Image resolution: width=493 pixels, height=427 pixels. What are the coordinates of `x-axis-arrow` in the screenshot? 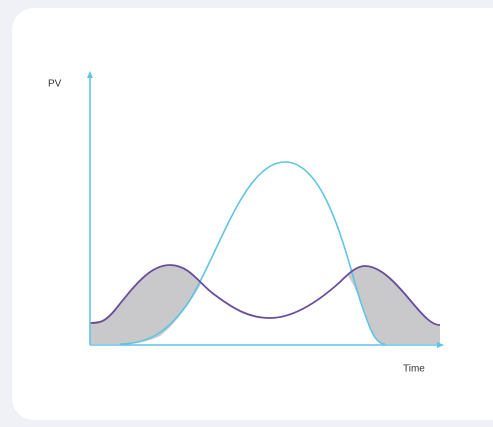 It's located at (440, 345).